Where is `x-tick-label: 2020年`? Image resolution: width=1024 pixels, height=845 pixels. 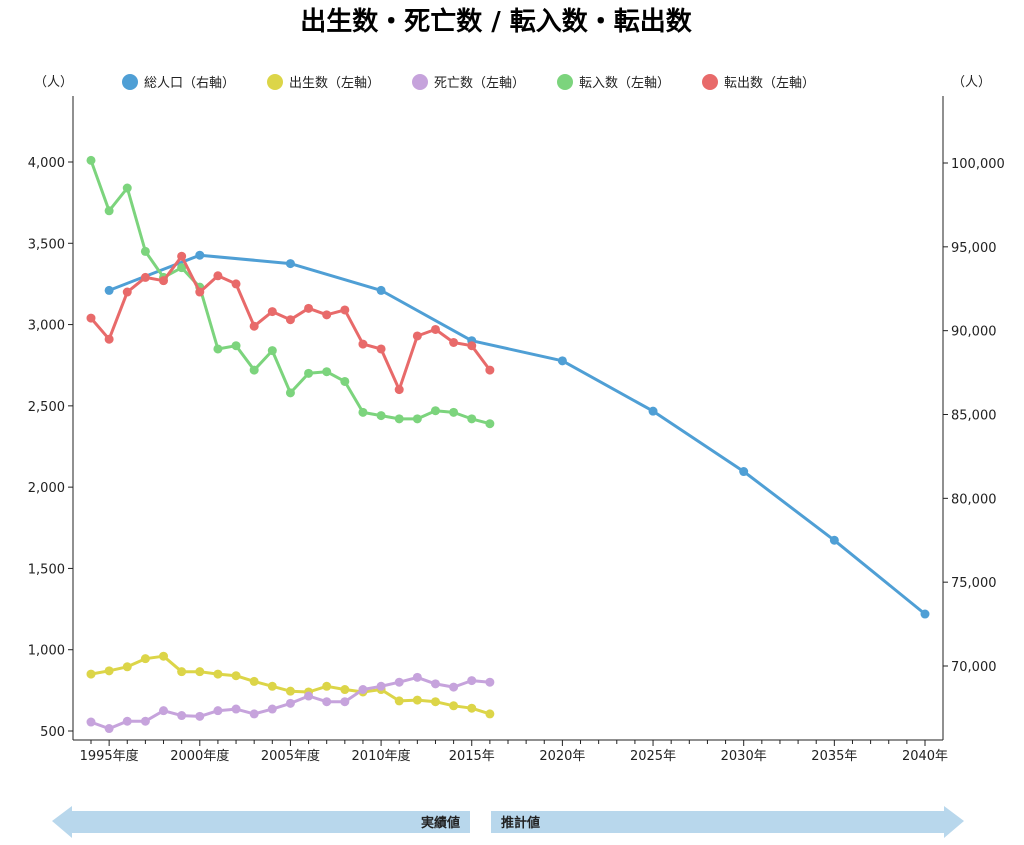 x-tick-label: 2020年 is located at coordinates (562, 756).